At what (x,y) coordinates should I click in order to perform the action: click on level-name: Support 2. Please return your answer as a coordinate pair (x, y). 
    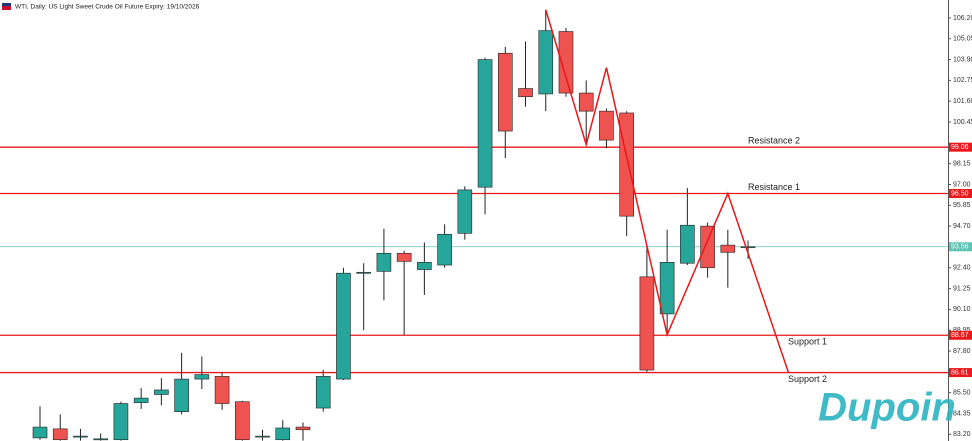
    Looking at the image, I should click on (807, 379).